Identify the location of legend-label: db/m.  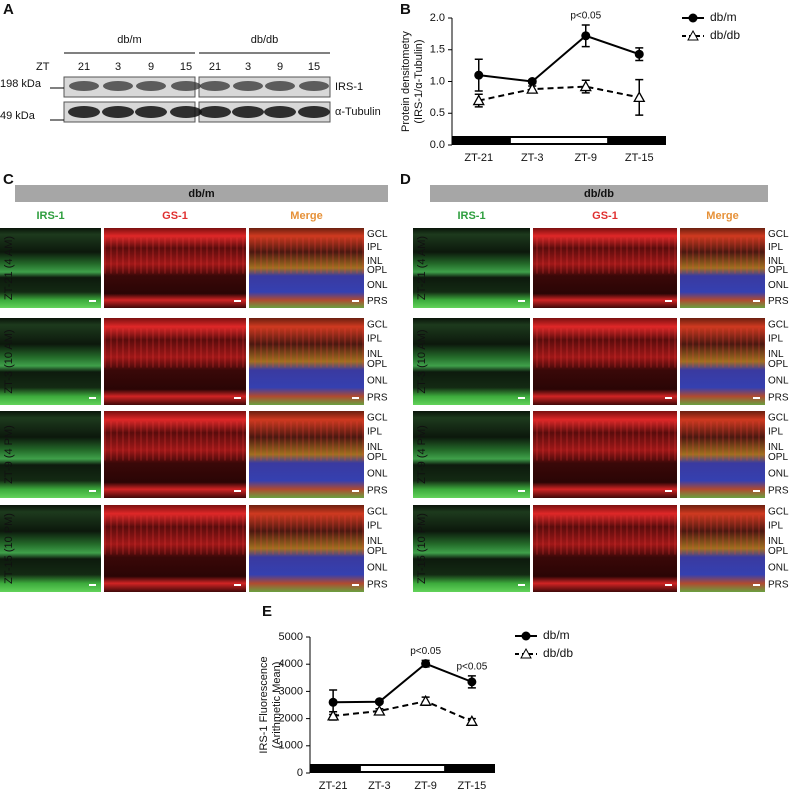
(556, 635).